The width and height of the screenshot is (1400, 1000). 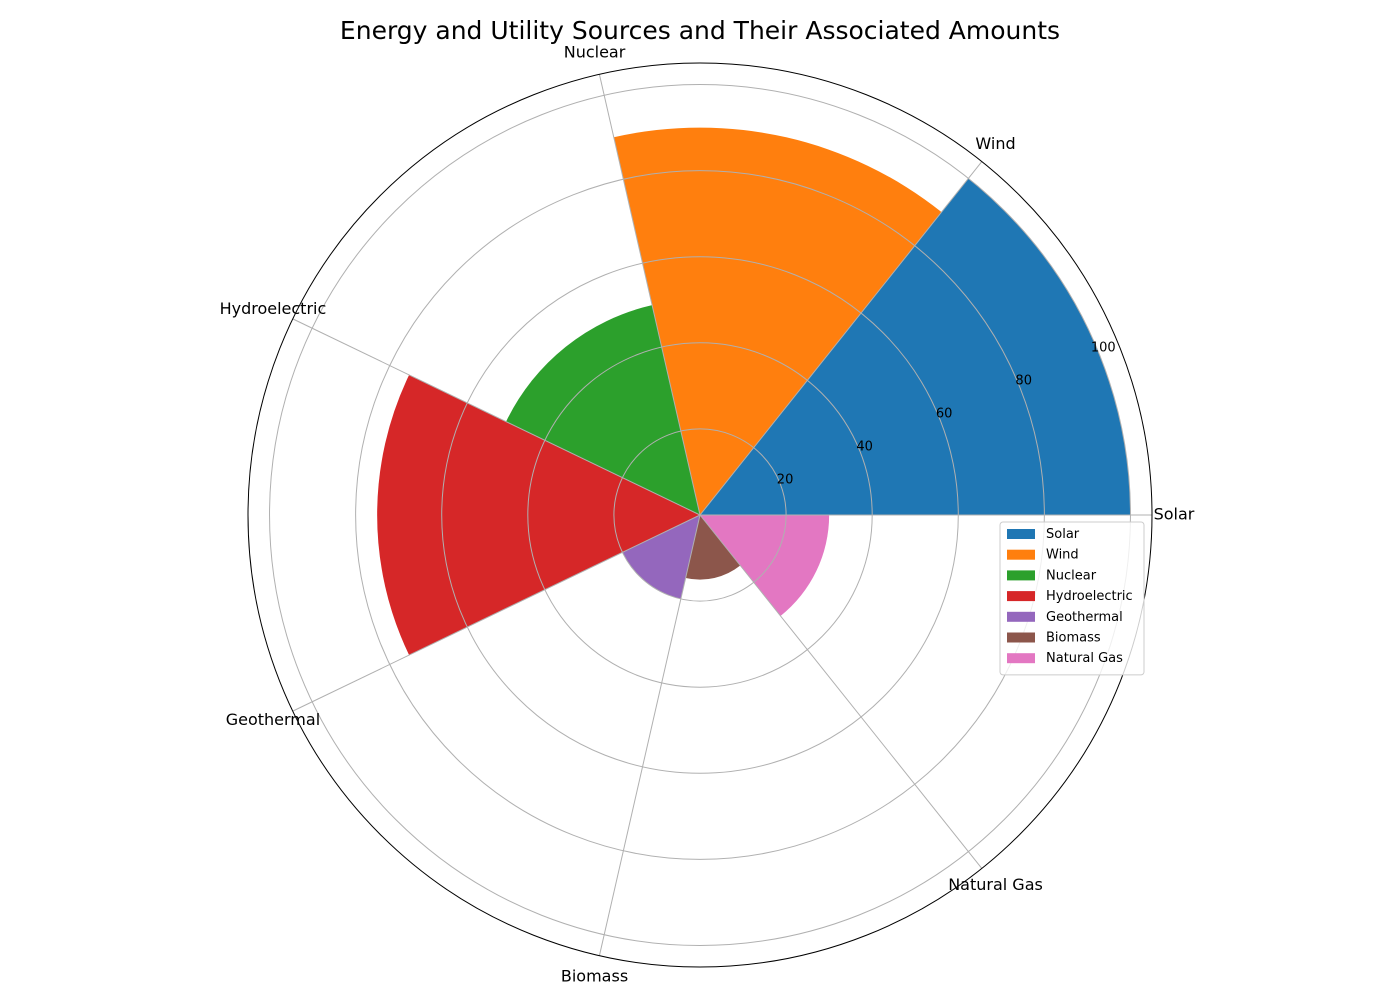 I want to click on category-label: Nuclear, so click(x=595, y=51).